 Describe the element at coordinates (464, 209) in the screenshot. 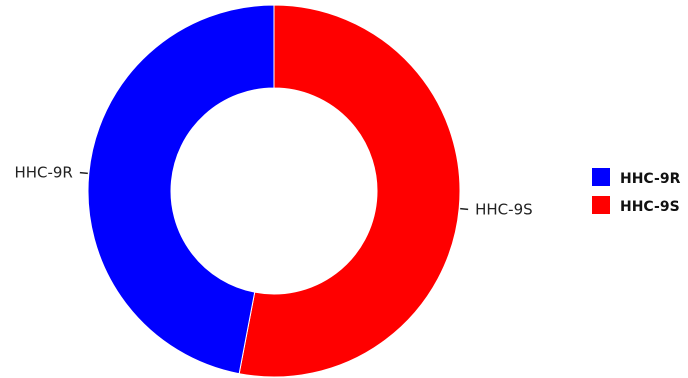

I see `leader-line-hhc-9s` at that location.